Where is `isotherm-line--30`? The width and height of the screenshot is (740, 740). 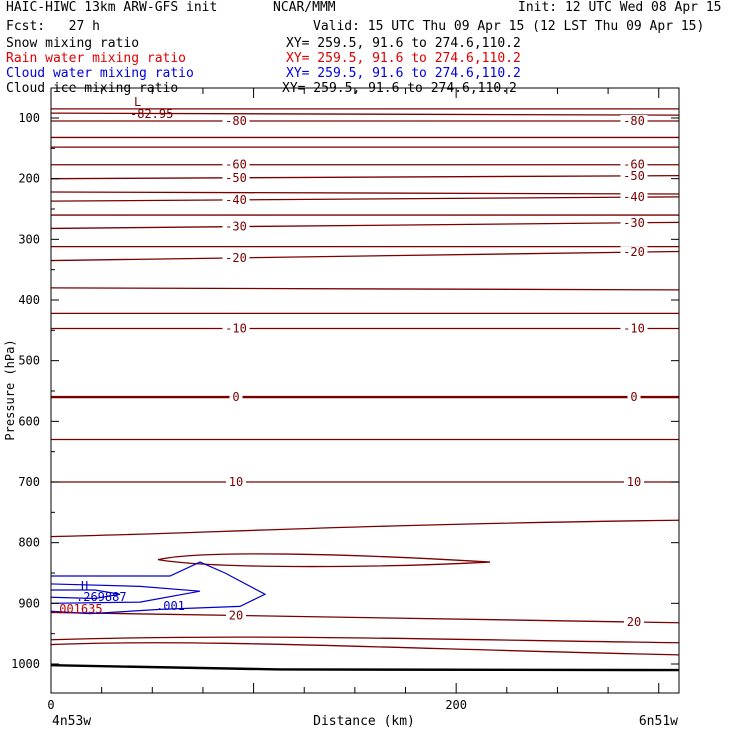
isotherm-line--30 is located at coordinates (365, 225).